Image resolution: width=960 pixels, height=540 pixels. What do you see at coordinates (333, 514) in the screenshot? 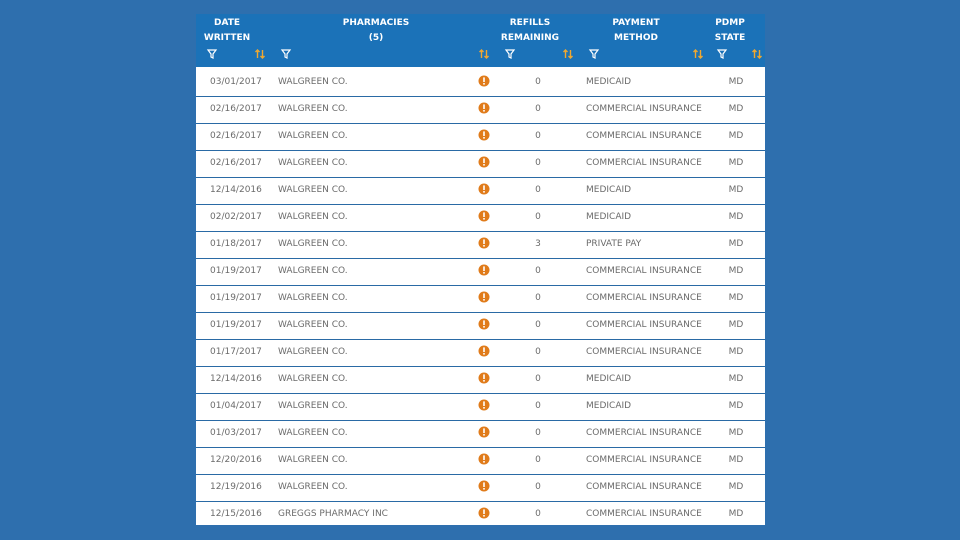
I see `pharmacy: GREGGS PHARMACY INC` at bounding box center [333, 514].